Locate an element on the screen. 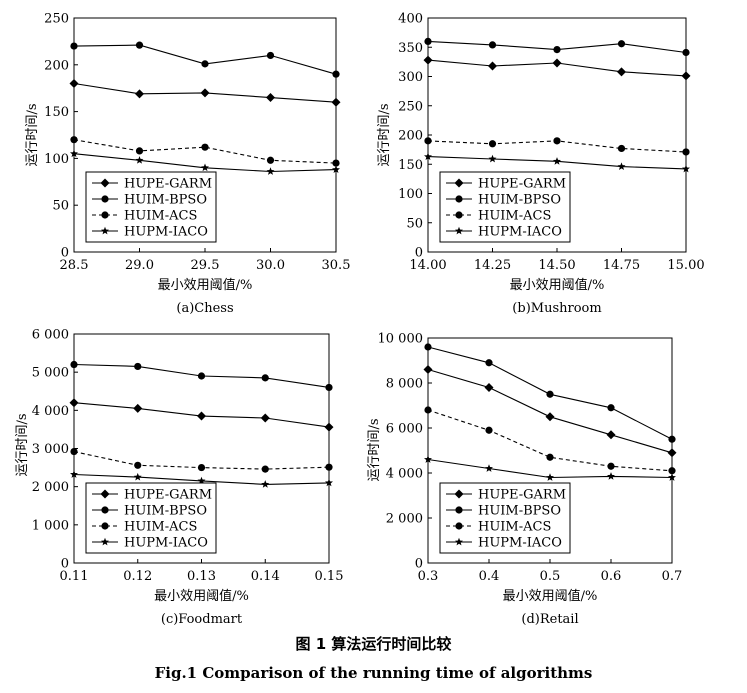 The width and height of the screenshot is (747, 693). x-tick-label: 28.5 is located at coordinates (74, 265).